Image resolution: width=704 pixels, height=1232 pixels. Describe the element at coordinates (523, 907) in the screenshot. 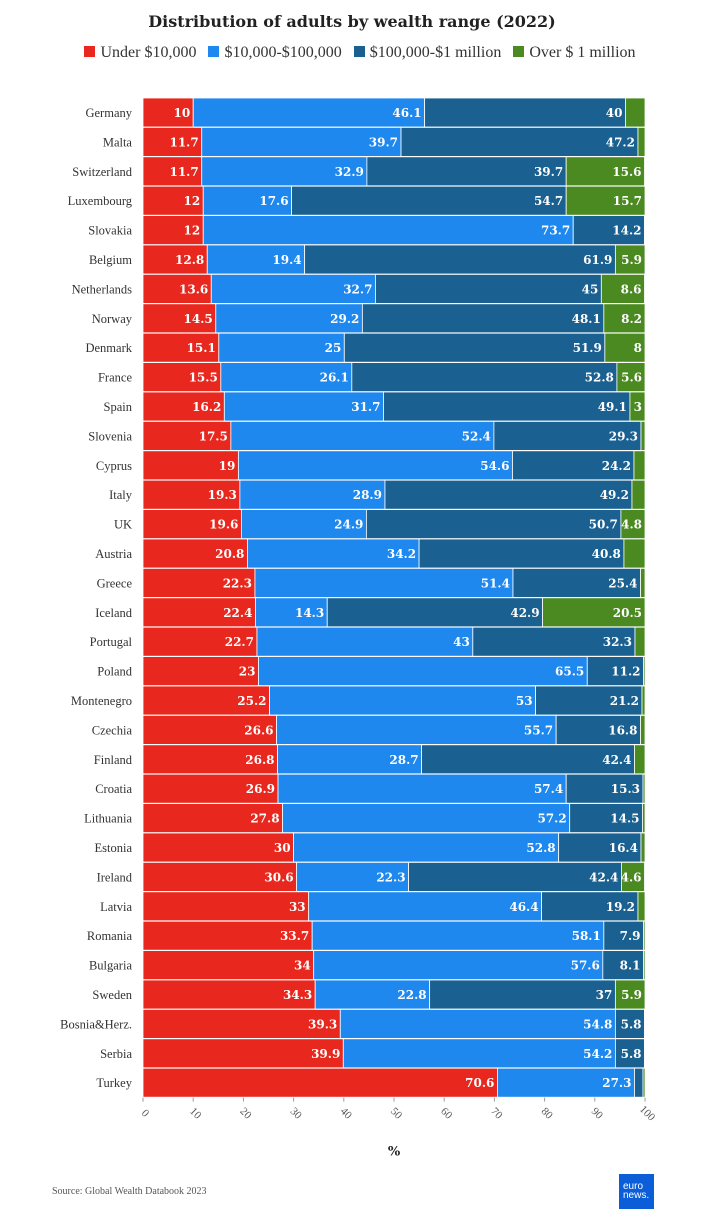

I see `data-label: 46.4` at that location.